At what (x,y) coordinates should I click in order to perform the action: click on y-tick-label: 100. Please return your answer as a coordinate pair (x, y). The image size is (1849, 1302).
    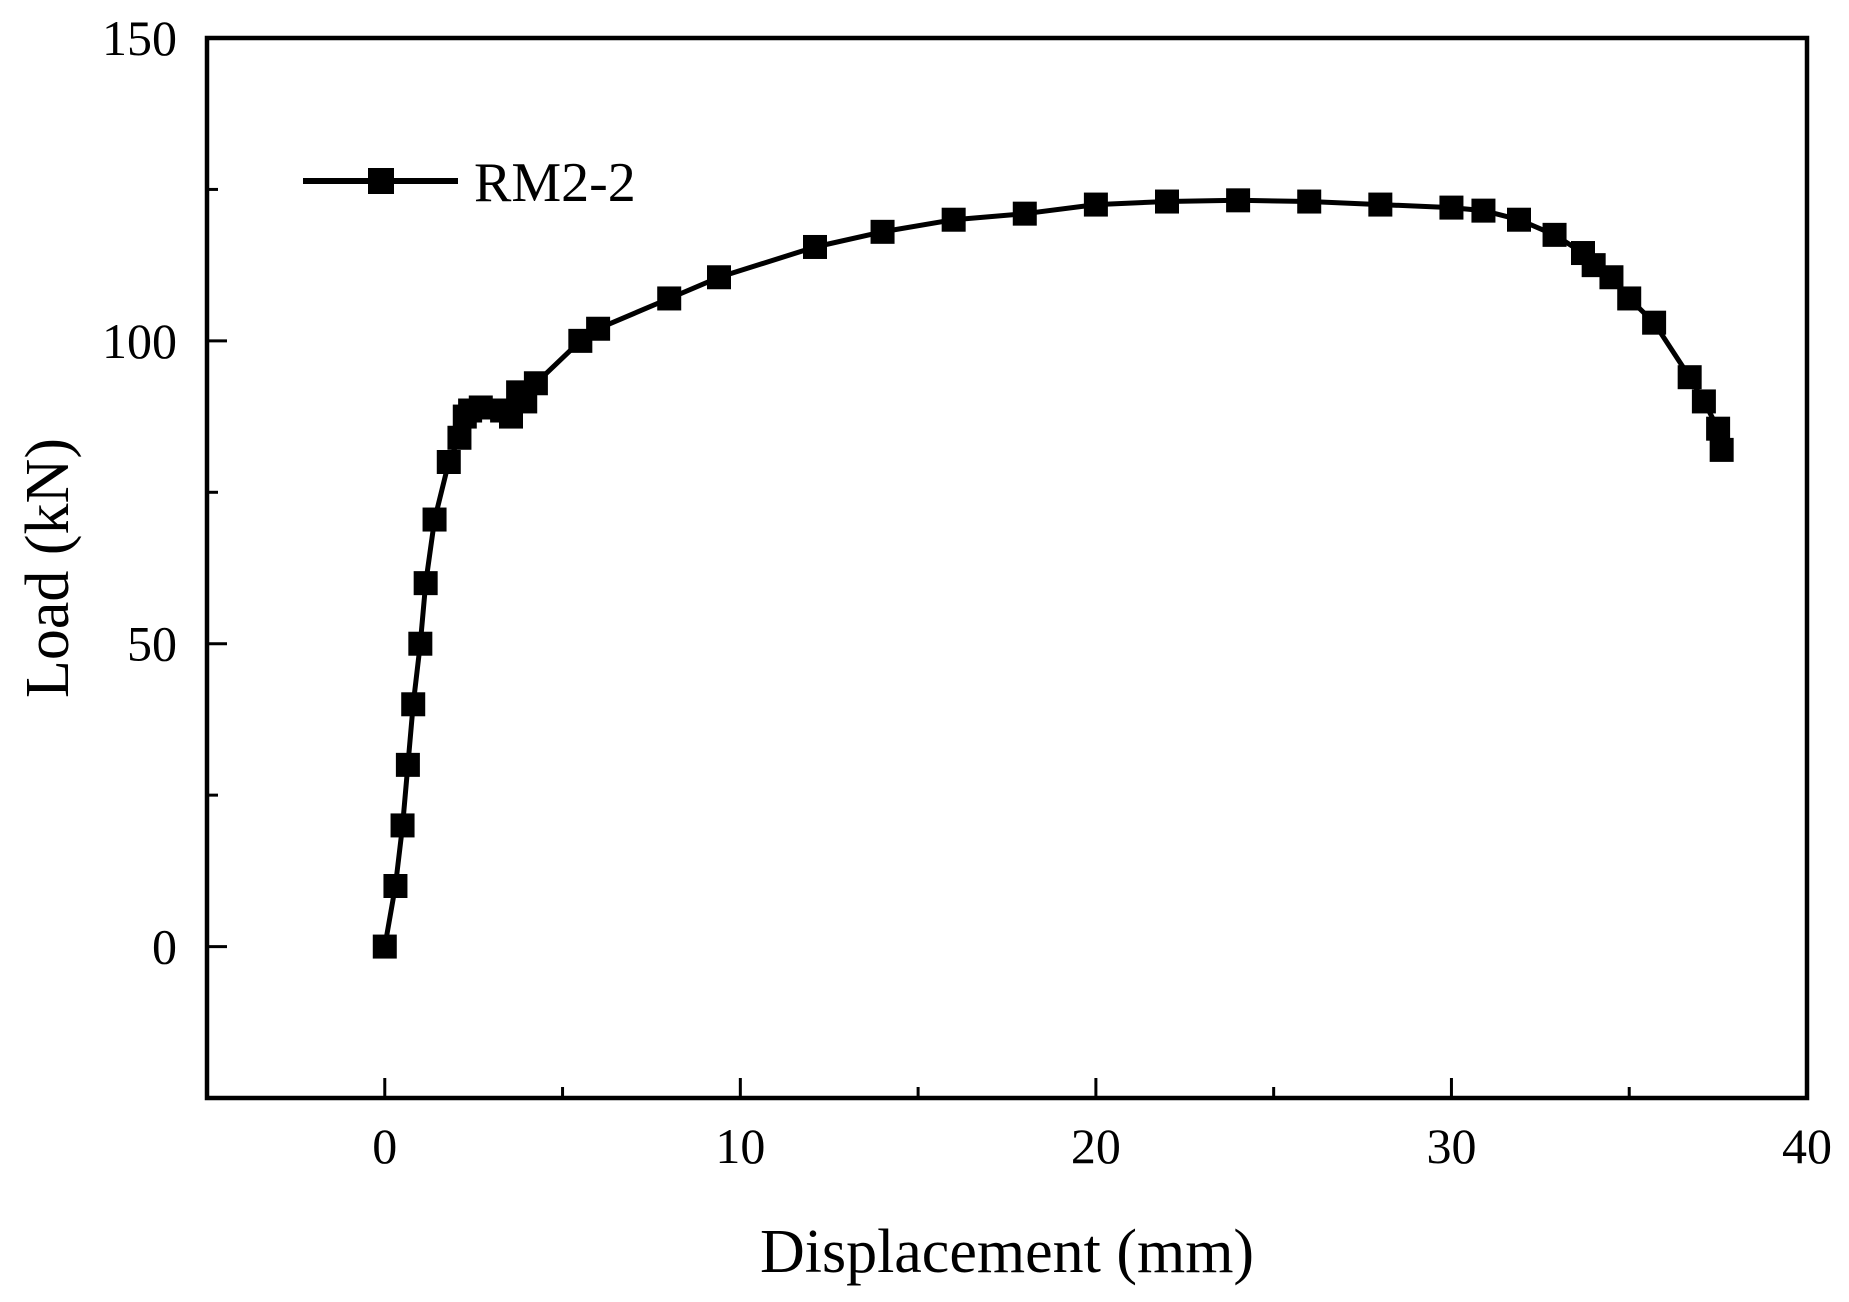
    Looking at the image, I should click on (139, 341).